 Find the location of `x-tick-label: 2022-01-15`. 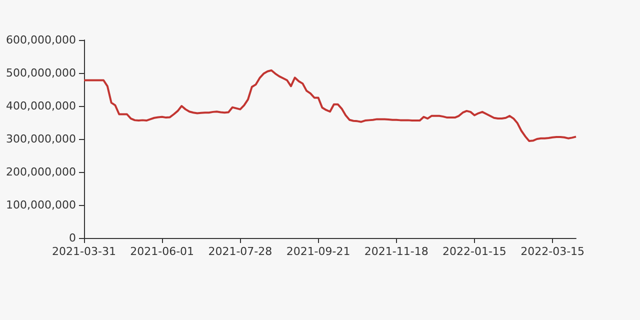

x-tick-label: 2022-01-15 is located at coordinates (474, 251).